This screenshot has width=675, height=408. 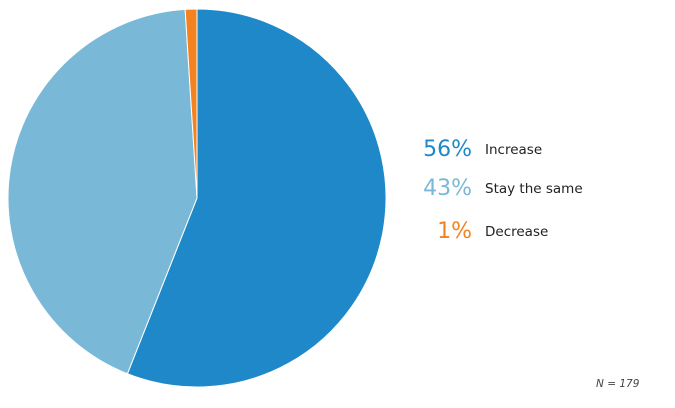 I want to click on legend-item-increase: 56% Increase, so click(x=540, y=150).